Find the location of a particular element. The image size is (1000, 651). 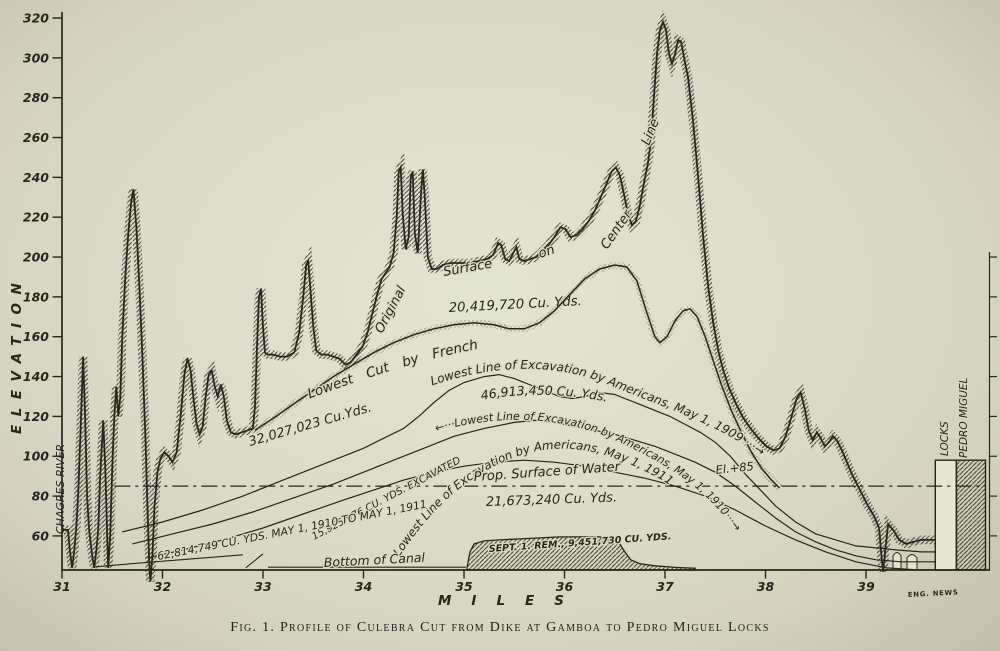

y-tick-label: 120 is located at coordinates (36, 416).